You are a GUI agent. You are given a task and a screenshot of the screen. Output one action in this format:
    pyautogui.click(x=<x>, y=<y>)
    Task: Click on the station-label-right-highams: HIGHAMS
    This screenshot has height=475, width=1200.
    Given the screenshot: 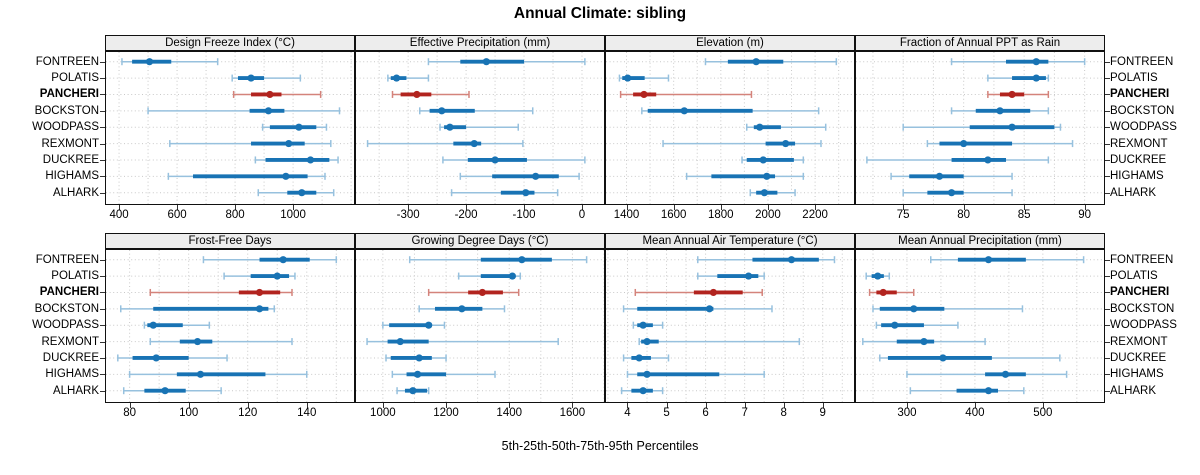 What is the action you would take?
    pyautogui.click(x=1137, y=176)
    